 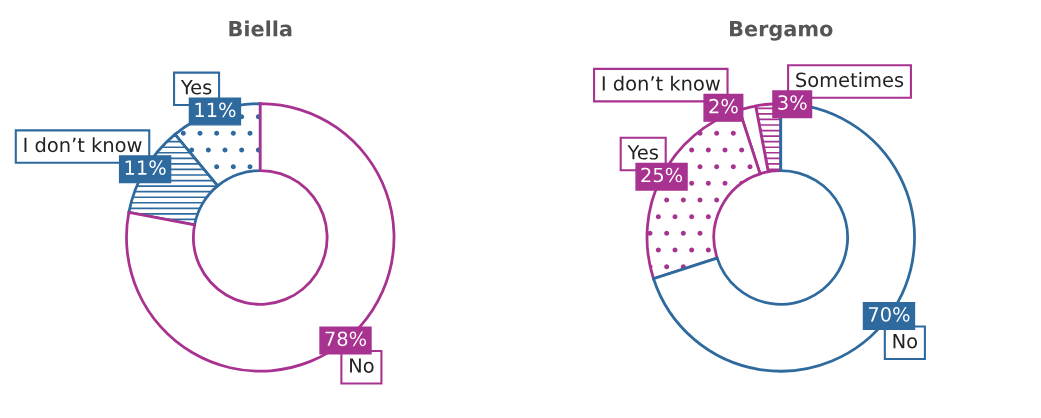 What do you see at coordinates (850, 80) in the screenshot?
I see `slice-label: Sometimes` at bounding box center [850, 80].